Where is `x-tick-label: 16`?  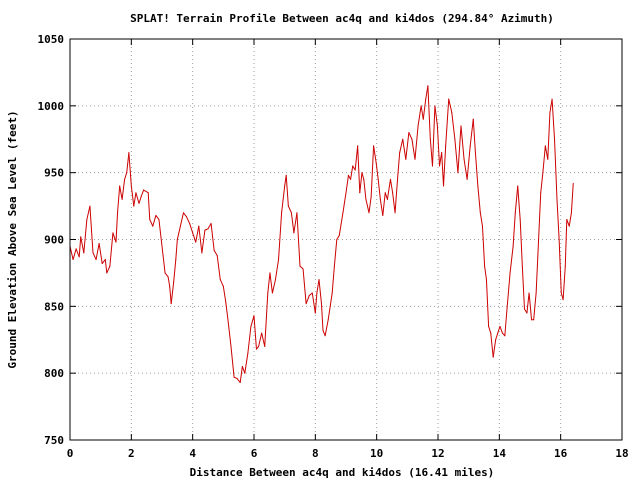 x-tick-label: 16 is located at coordinates (561, 453).